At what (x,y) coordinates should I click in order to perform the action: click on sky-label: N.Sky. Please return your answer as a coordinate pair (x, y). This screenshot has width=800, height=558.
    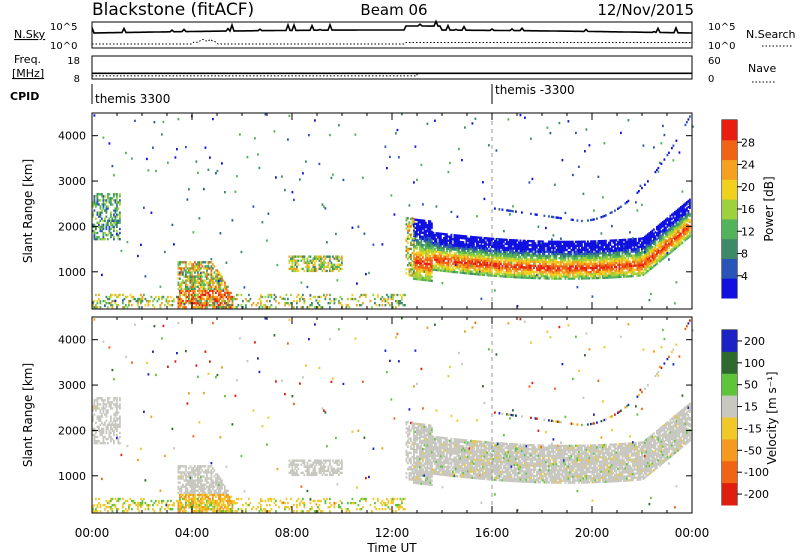
    Looking at the image, I should click on (30, 34).